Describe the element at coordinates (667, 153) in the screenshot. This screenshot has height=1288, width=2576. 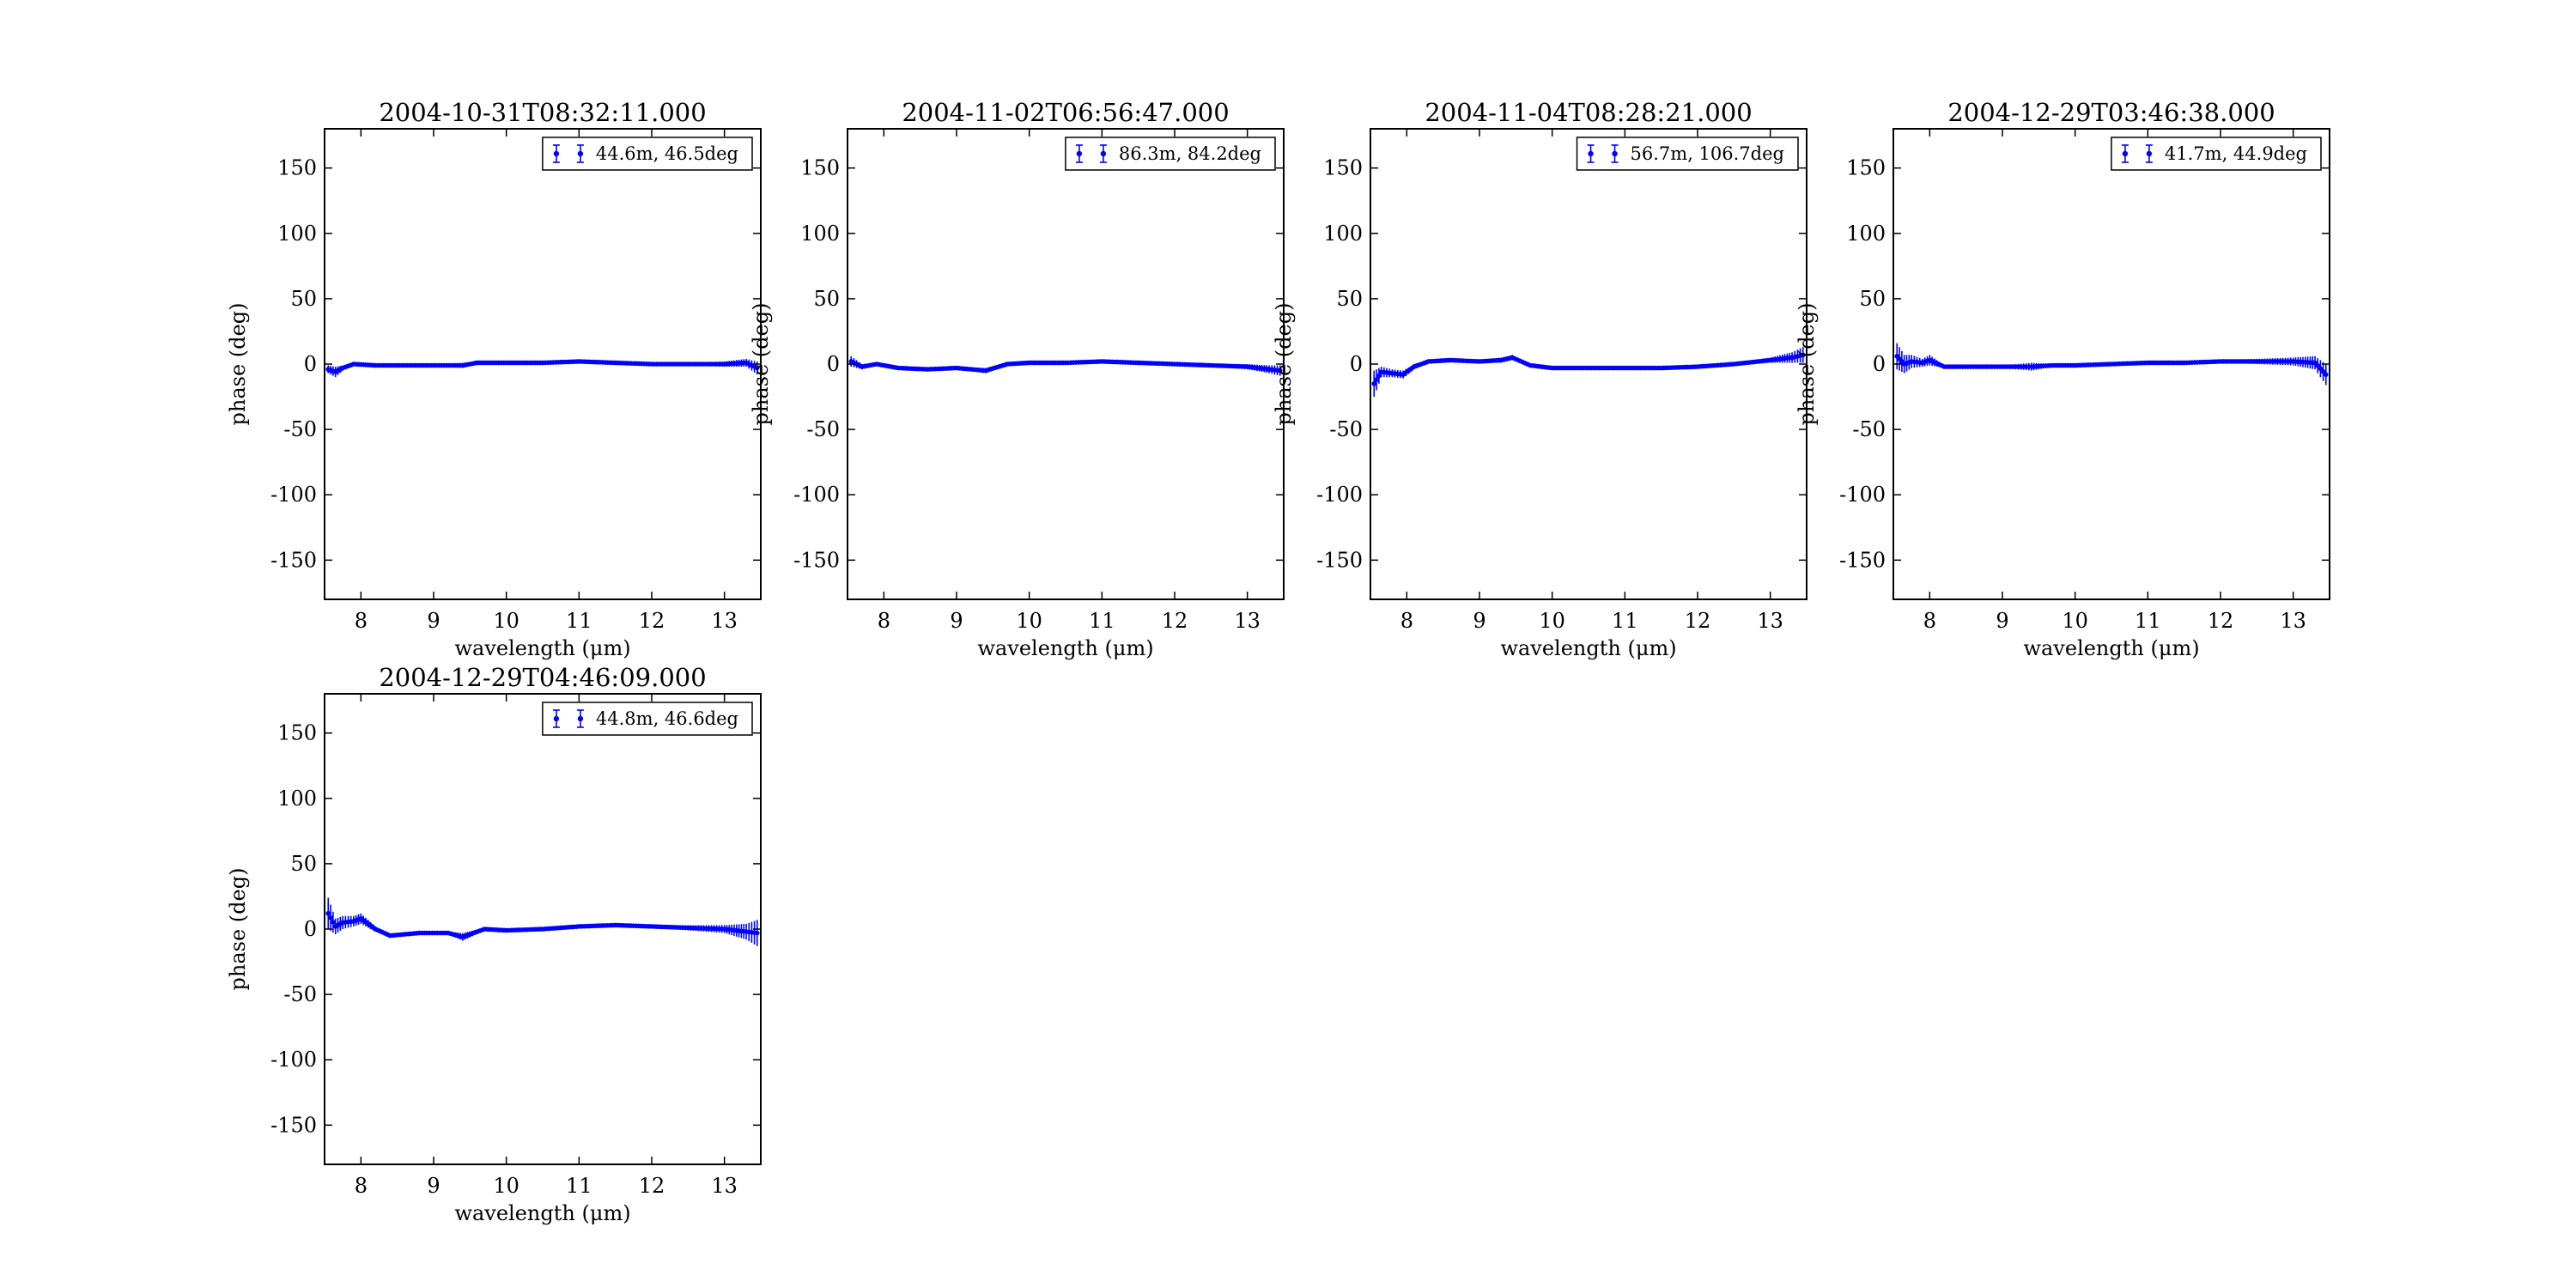
I see `legend-label: 44.6m, 46.5deg` at that location.